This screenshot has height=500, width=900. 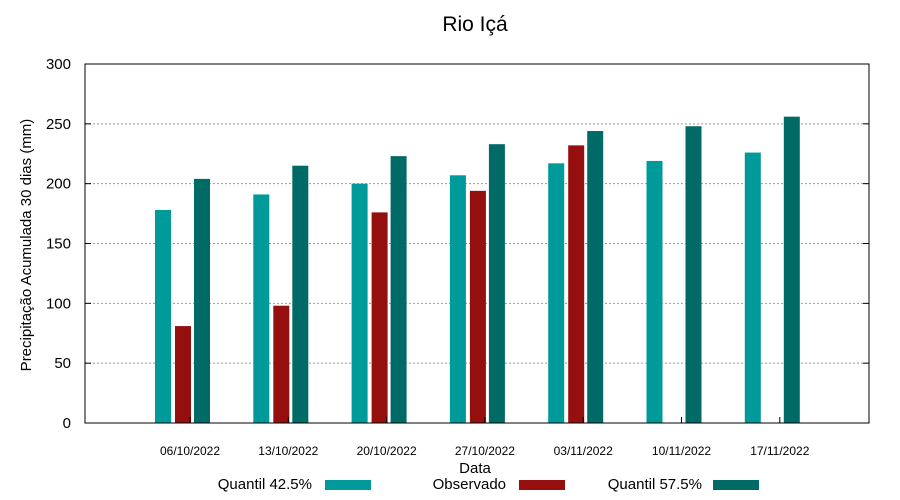 What do you see at coordinates (475, 24) in the screenshot?
I see `chart-title: Rio Içá` at bounding box center [475, 24].